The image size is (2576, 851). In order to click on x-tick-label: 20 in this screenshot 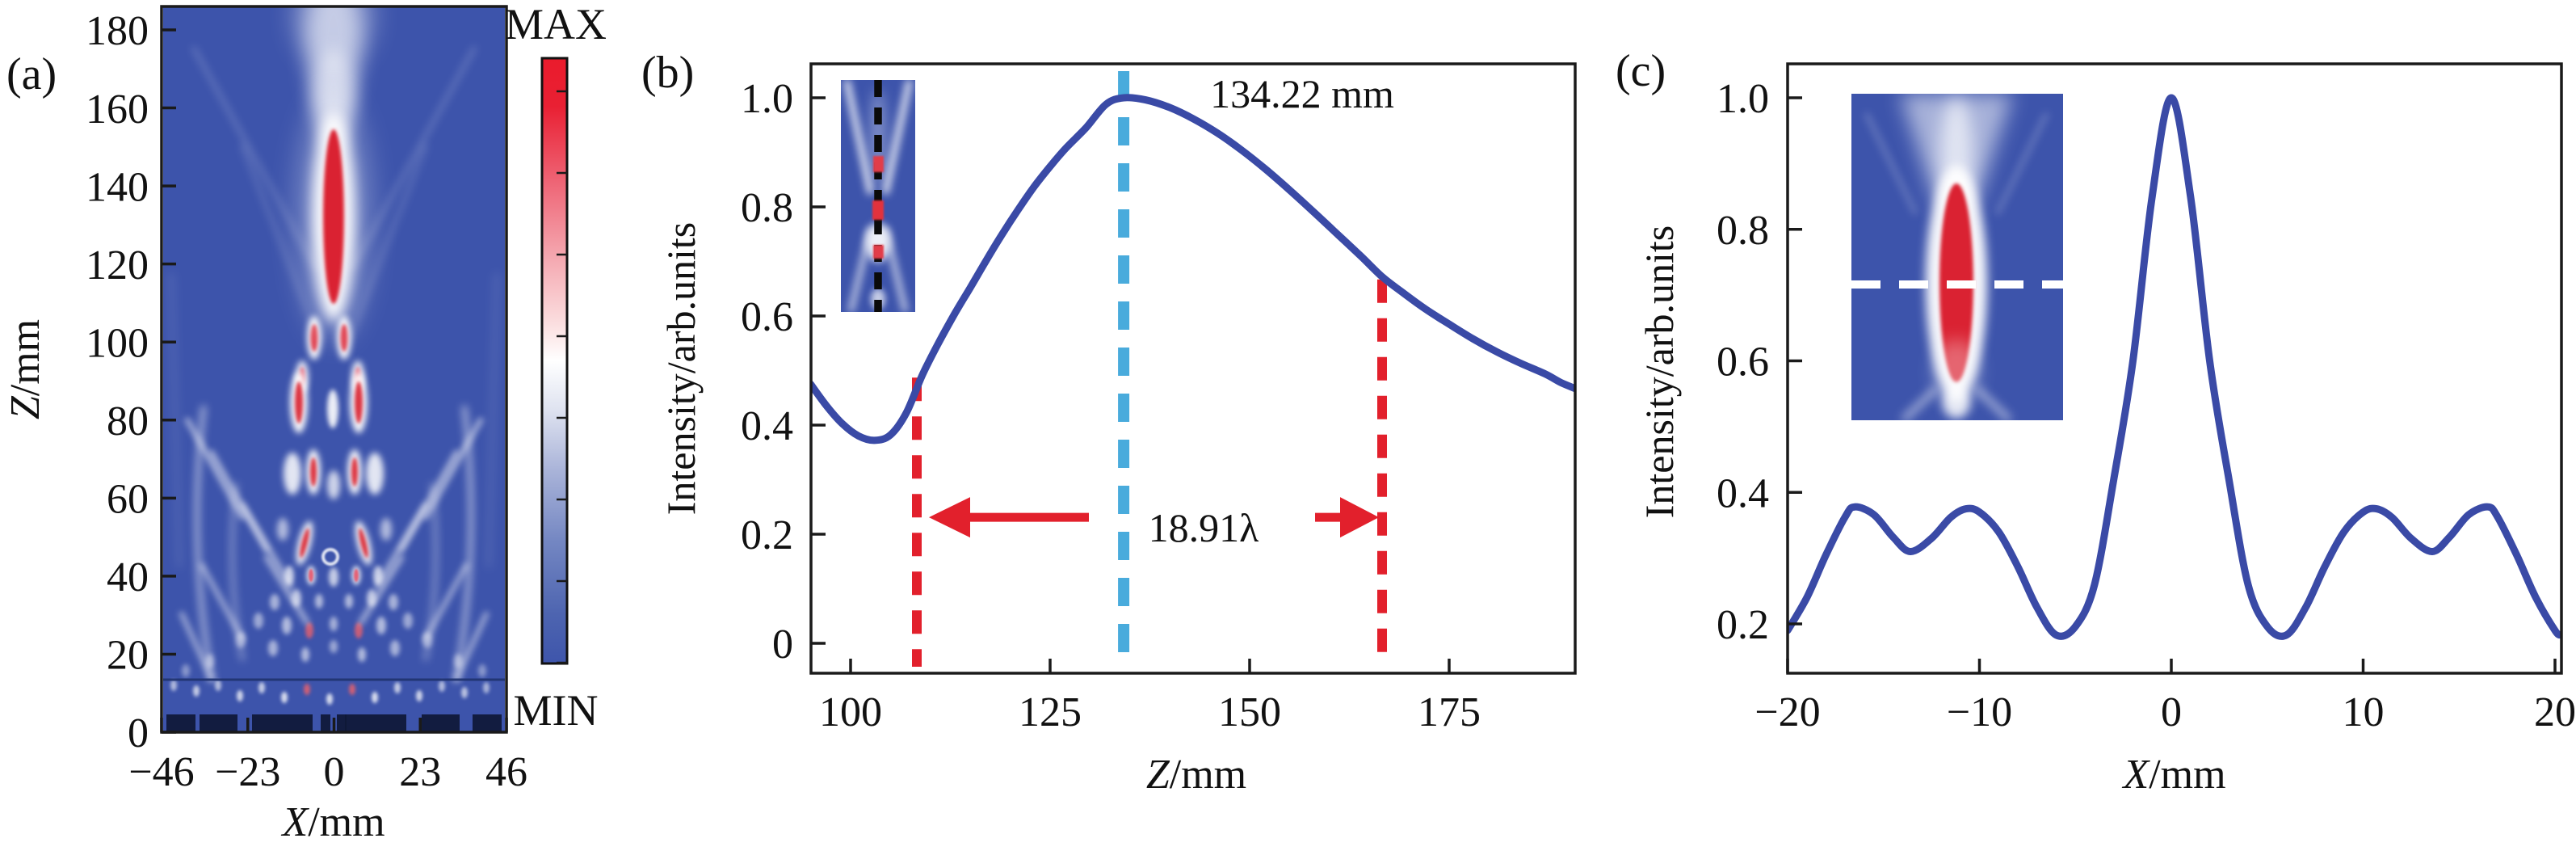, I will do `click(2555, 712)`.